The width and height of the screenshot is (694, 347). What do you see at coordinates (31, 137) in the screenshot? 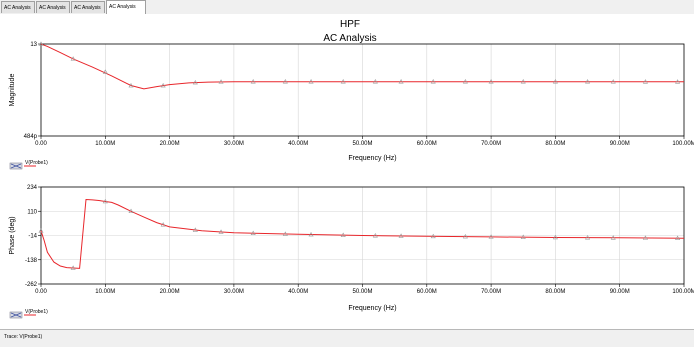
I see `y-tick-label: 484p` at bounding box center [31, 137].